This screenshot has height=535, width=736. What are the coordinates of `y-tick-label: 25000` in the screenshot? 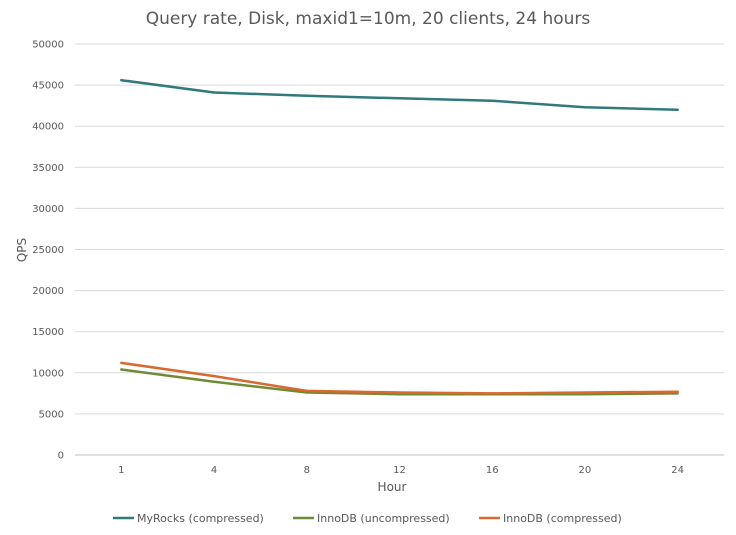 It's located at (48, 250).